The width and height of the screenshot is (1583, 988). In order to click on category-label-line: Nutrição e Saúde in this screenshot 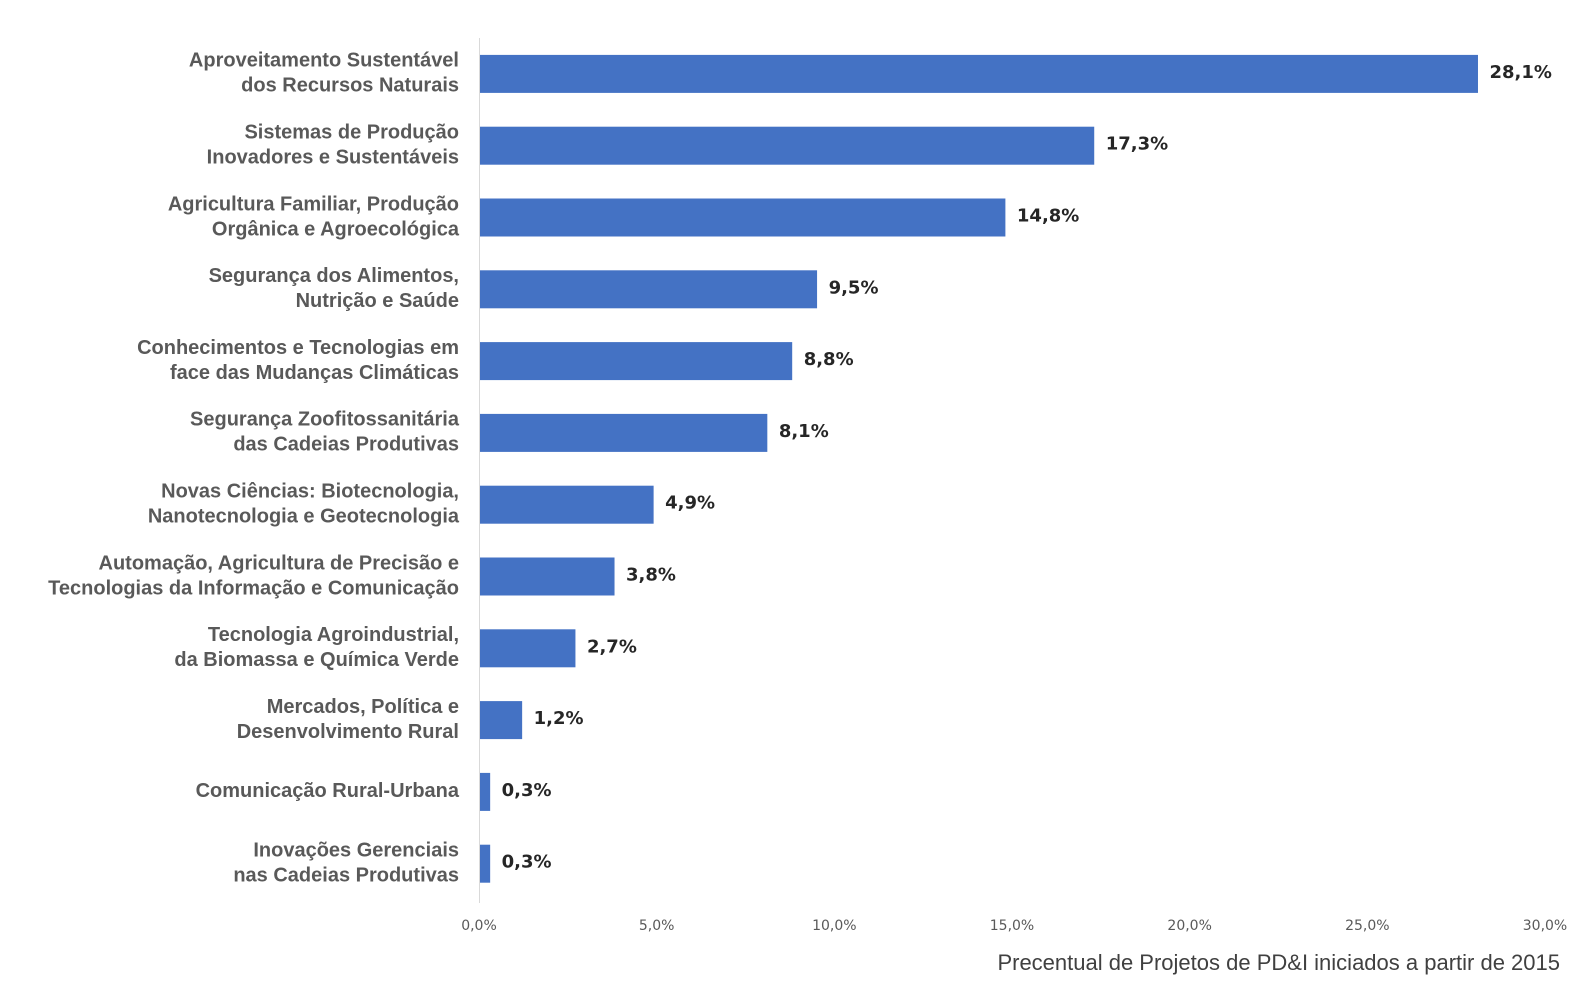, I will do `click(377, 301)`.